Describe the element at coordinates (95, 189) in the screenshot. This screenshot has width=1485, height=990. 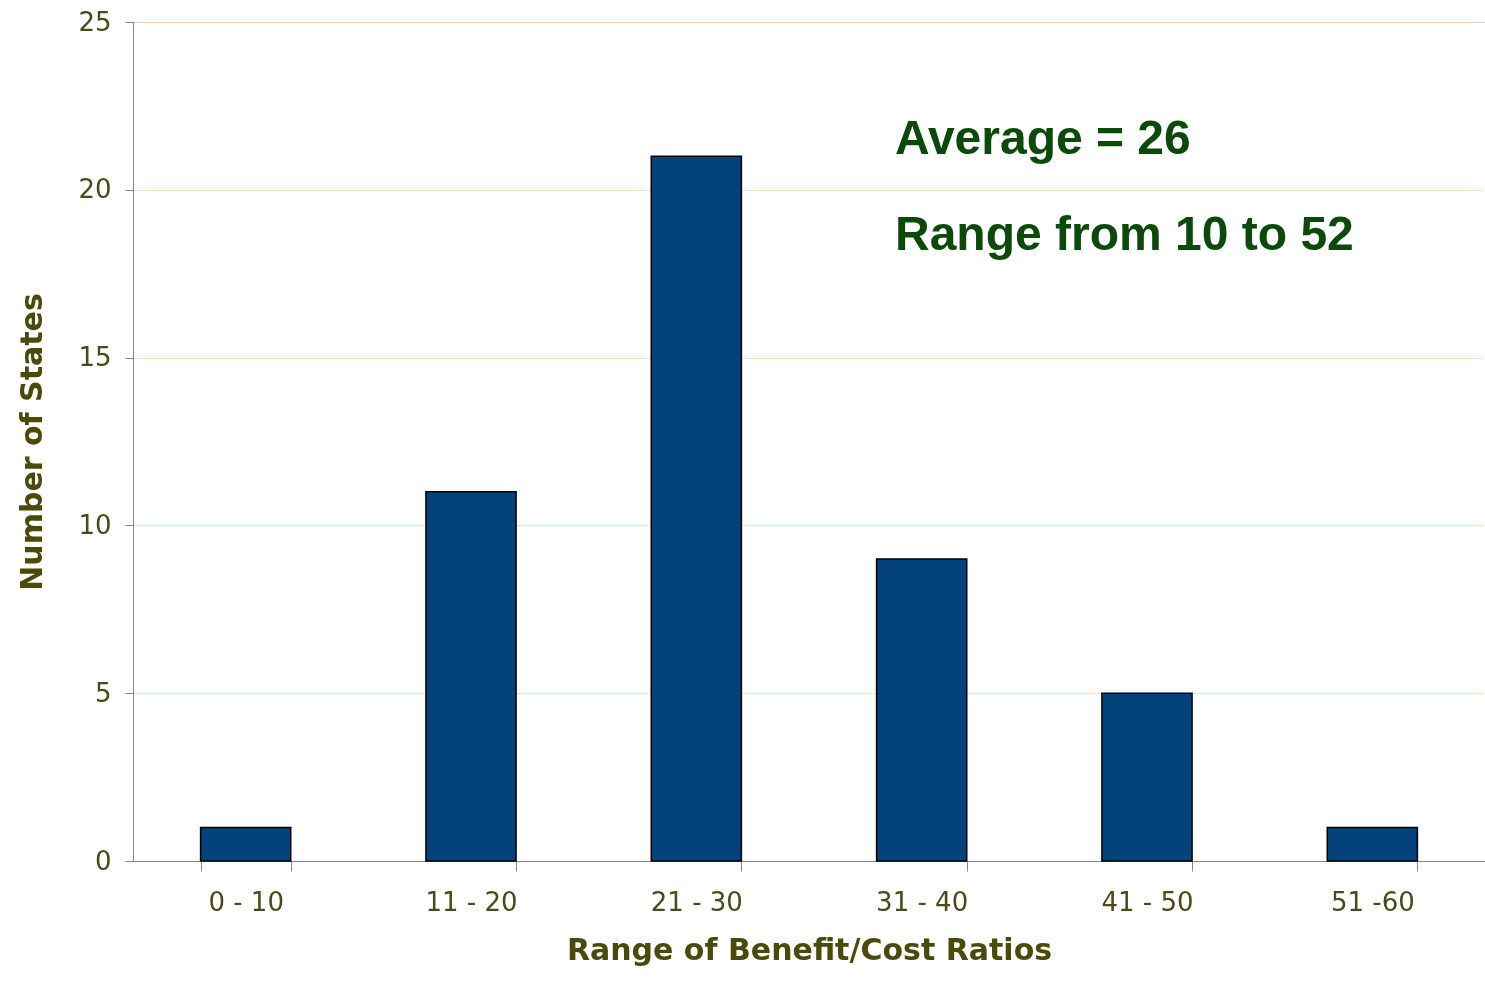
I see `y-tick-label: 20` at that location.